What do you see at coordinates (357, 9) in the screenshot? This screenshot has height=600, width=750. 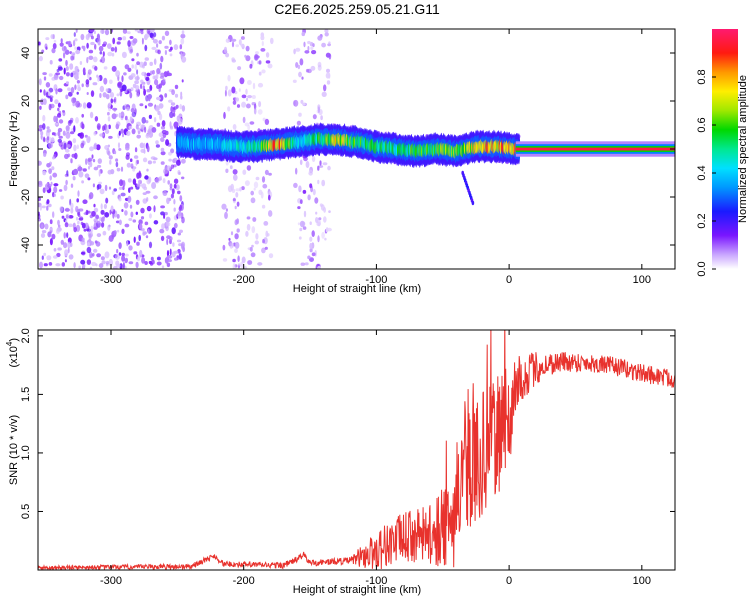 I see `chart-title: C2E6.2025.259.05.21.G11` at bounding box center [357, 9].